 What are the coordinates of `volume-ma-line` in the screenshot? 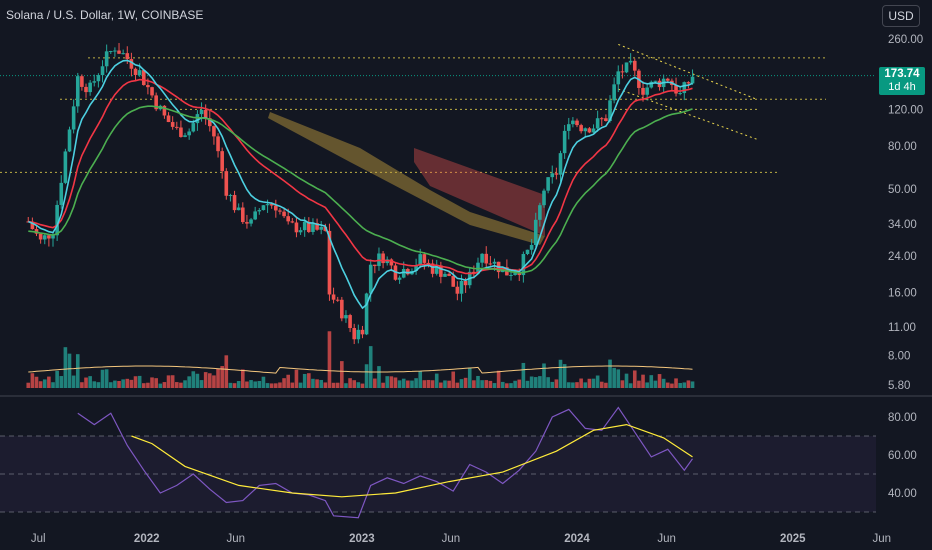 It's located at (360, 369).